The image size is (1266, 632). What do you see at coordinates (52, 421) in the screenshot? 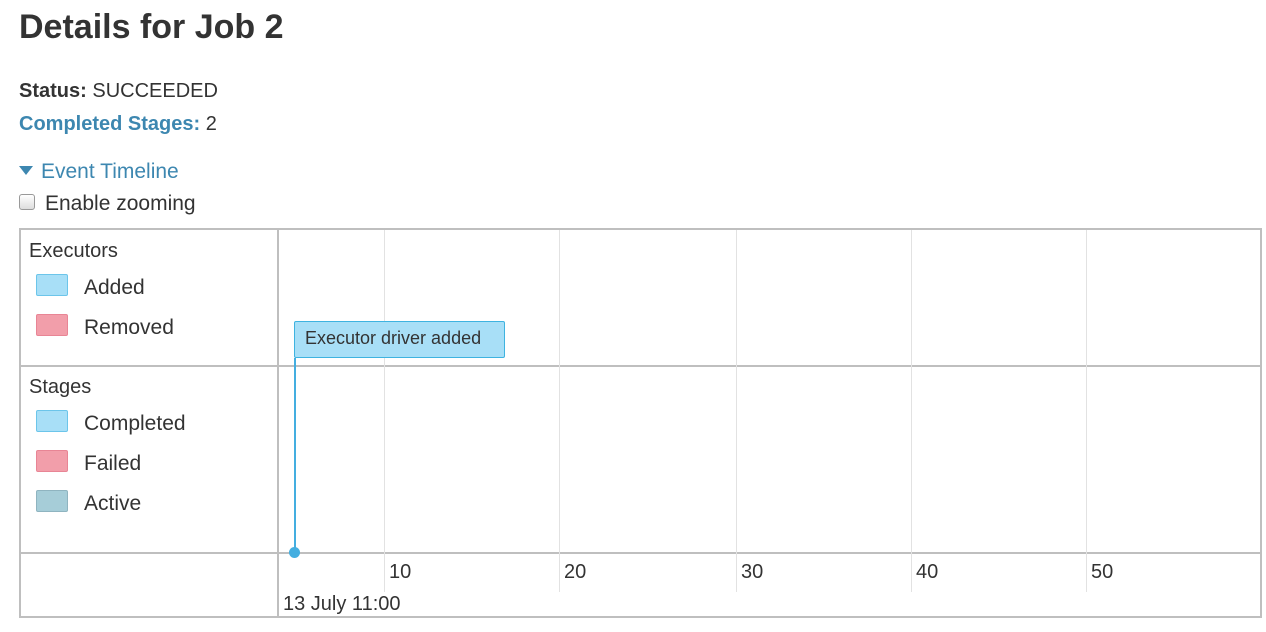
I see `completed-swatch` at bounding box center [52, 421].